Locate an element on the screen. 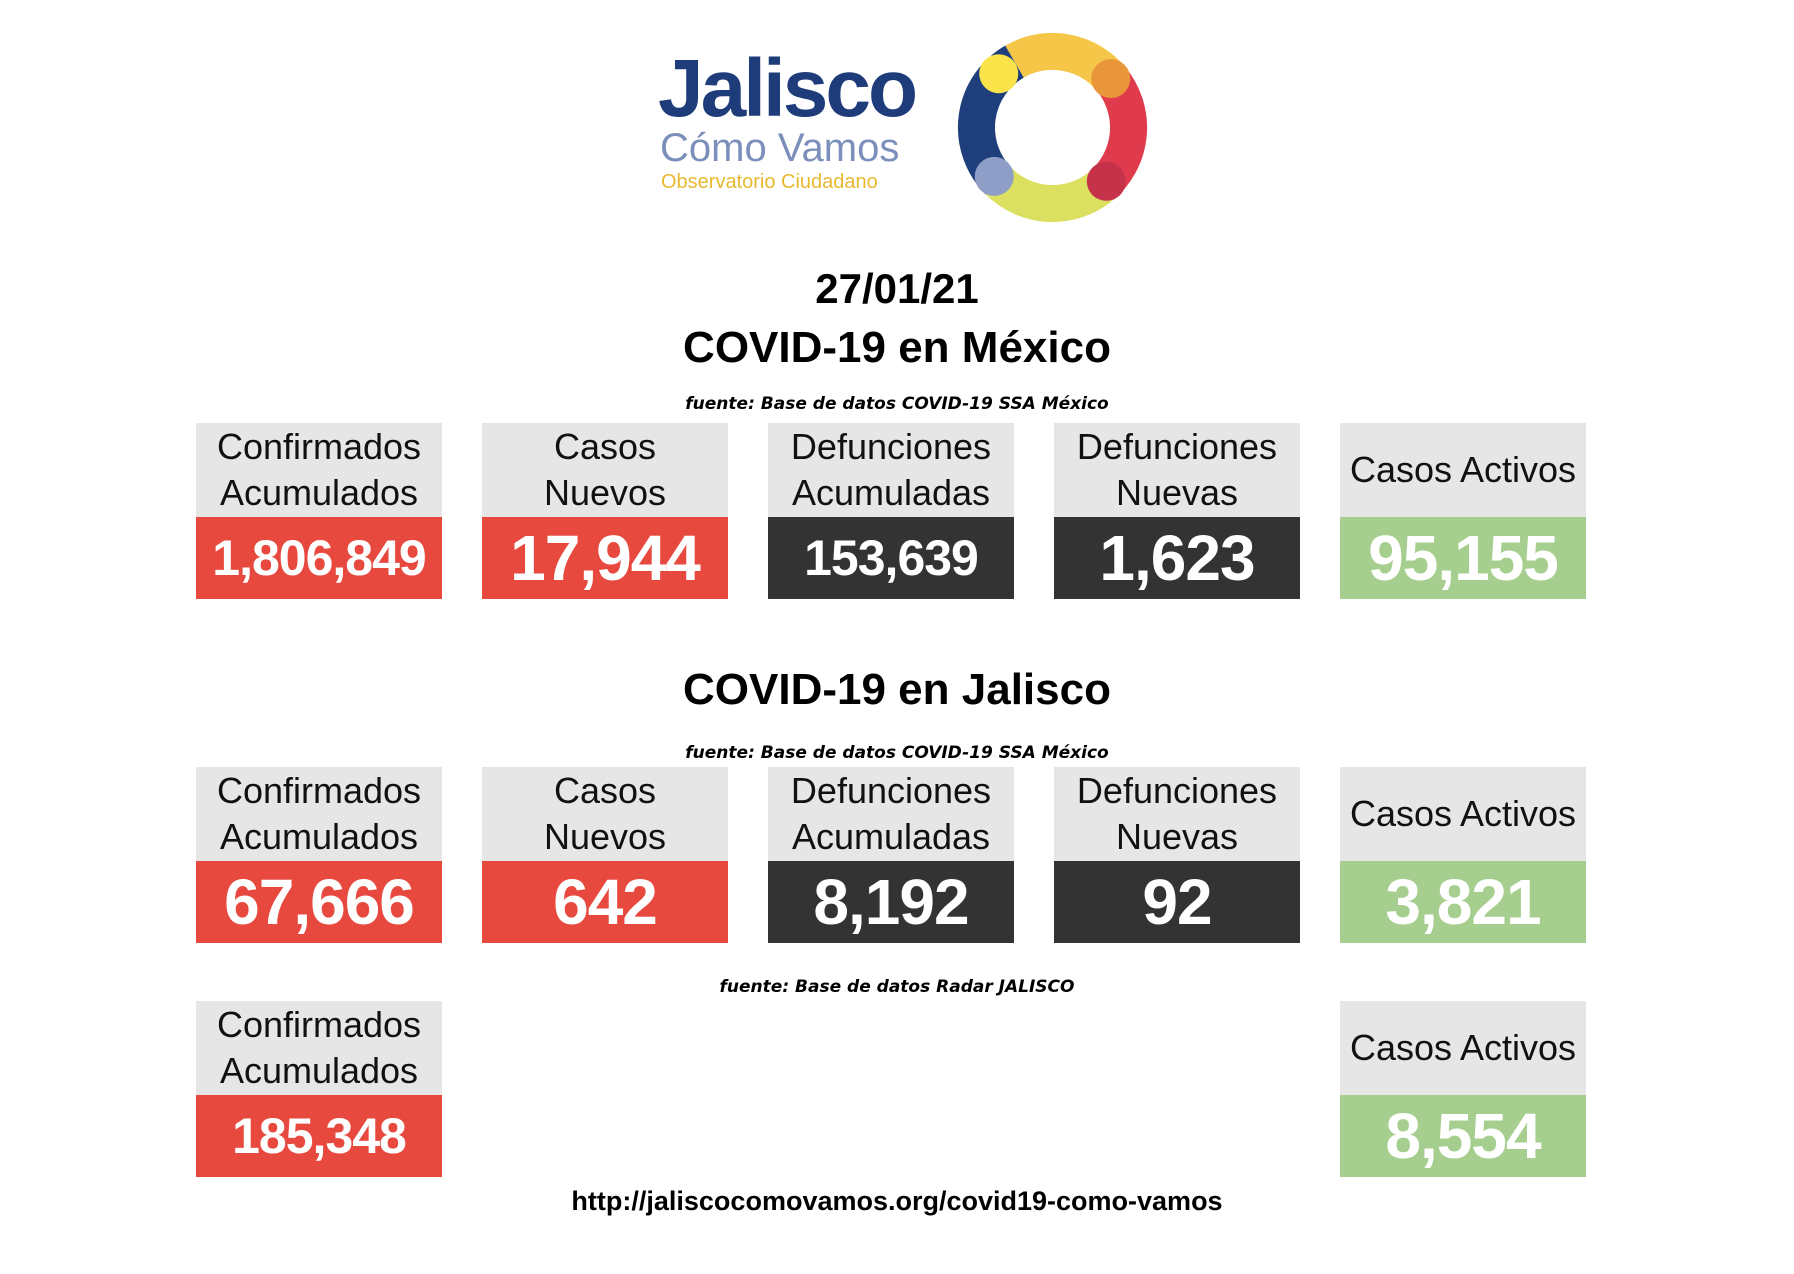  report-date: 27/01/21 is located at coordinates (897, 288).